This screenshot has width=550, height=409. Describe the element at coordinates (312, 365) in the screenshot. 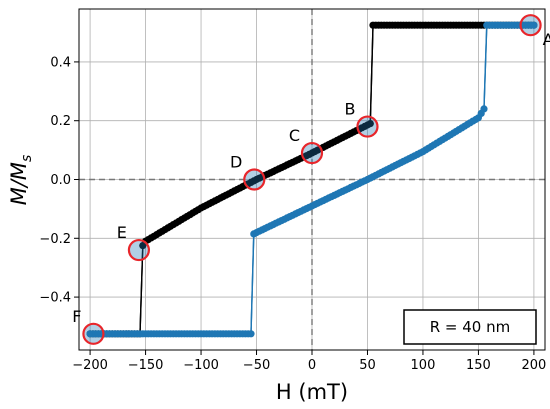

I see `x-tick-label: 0` at that location.